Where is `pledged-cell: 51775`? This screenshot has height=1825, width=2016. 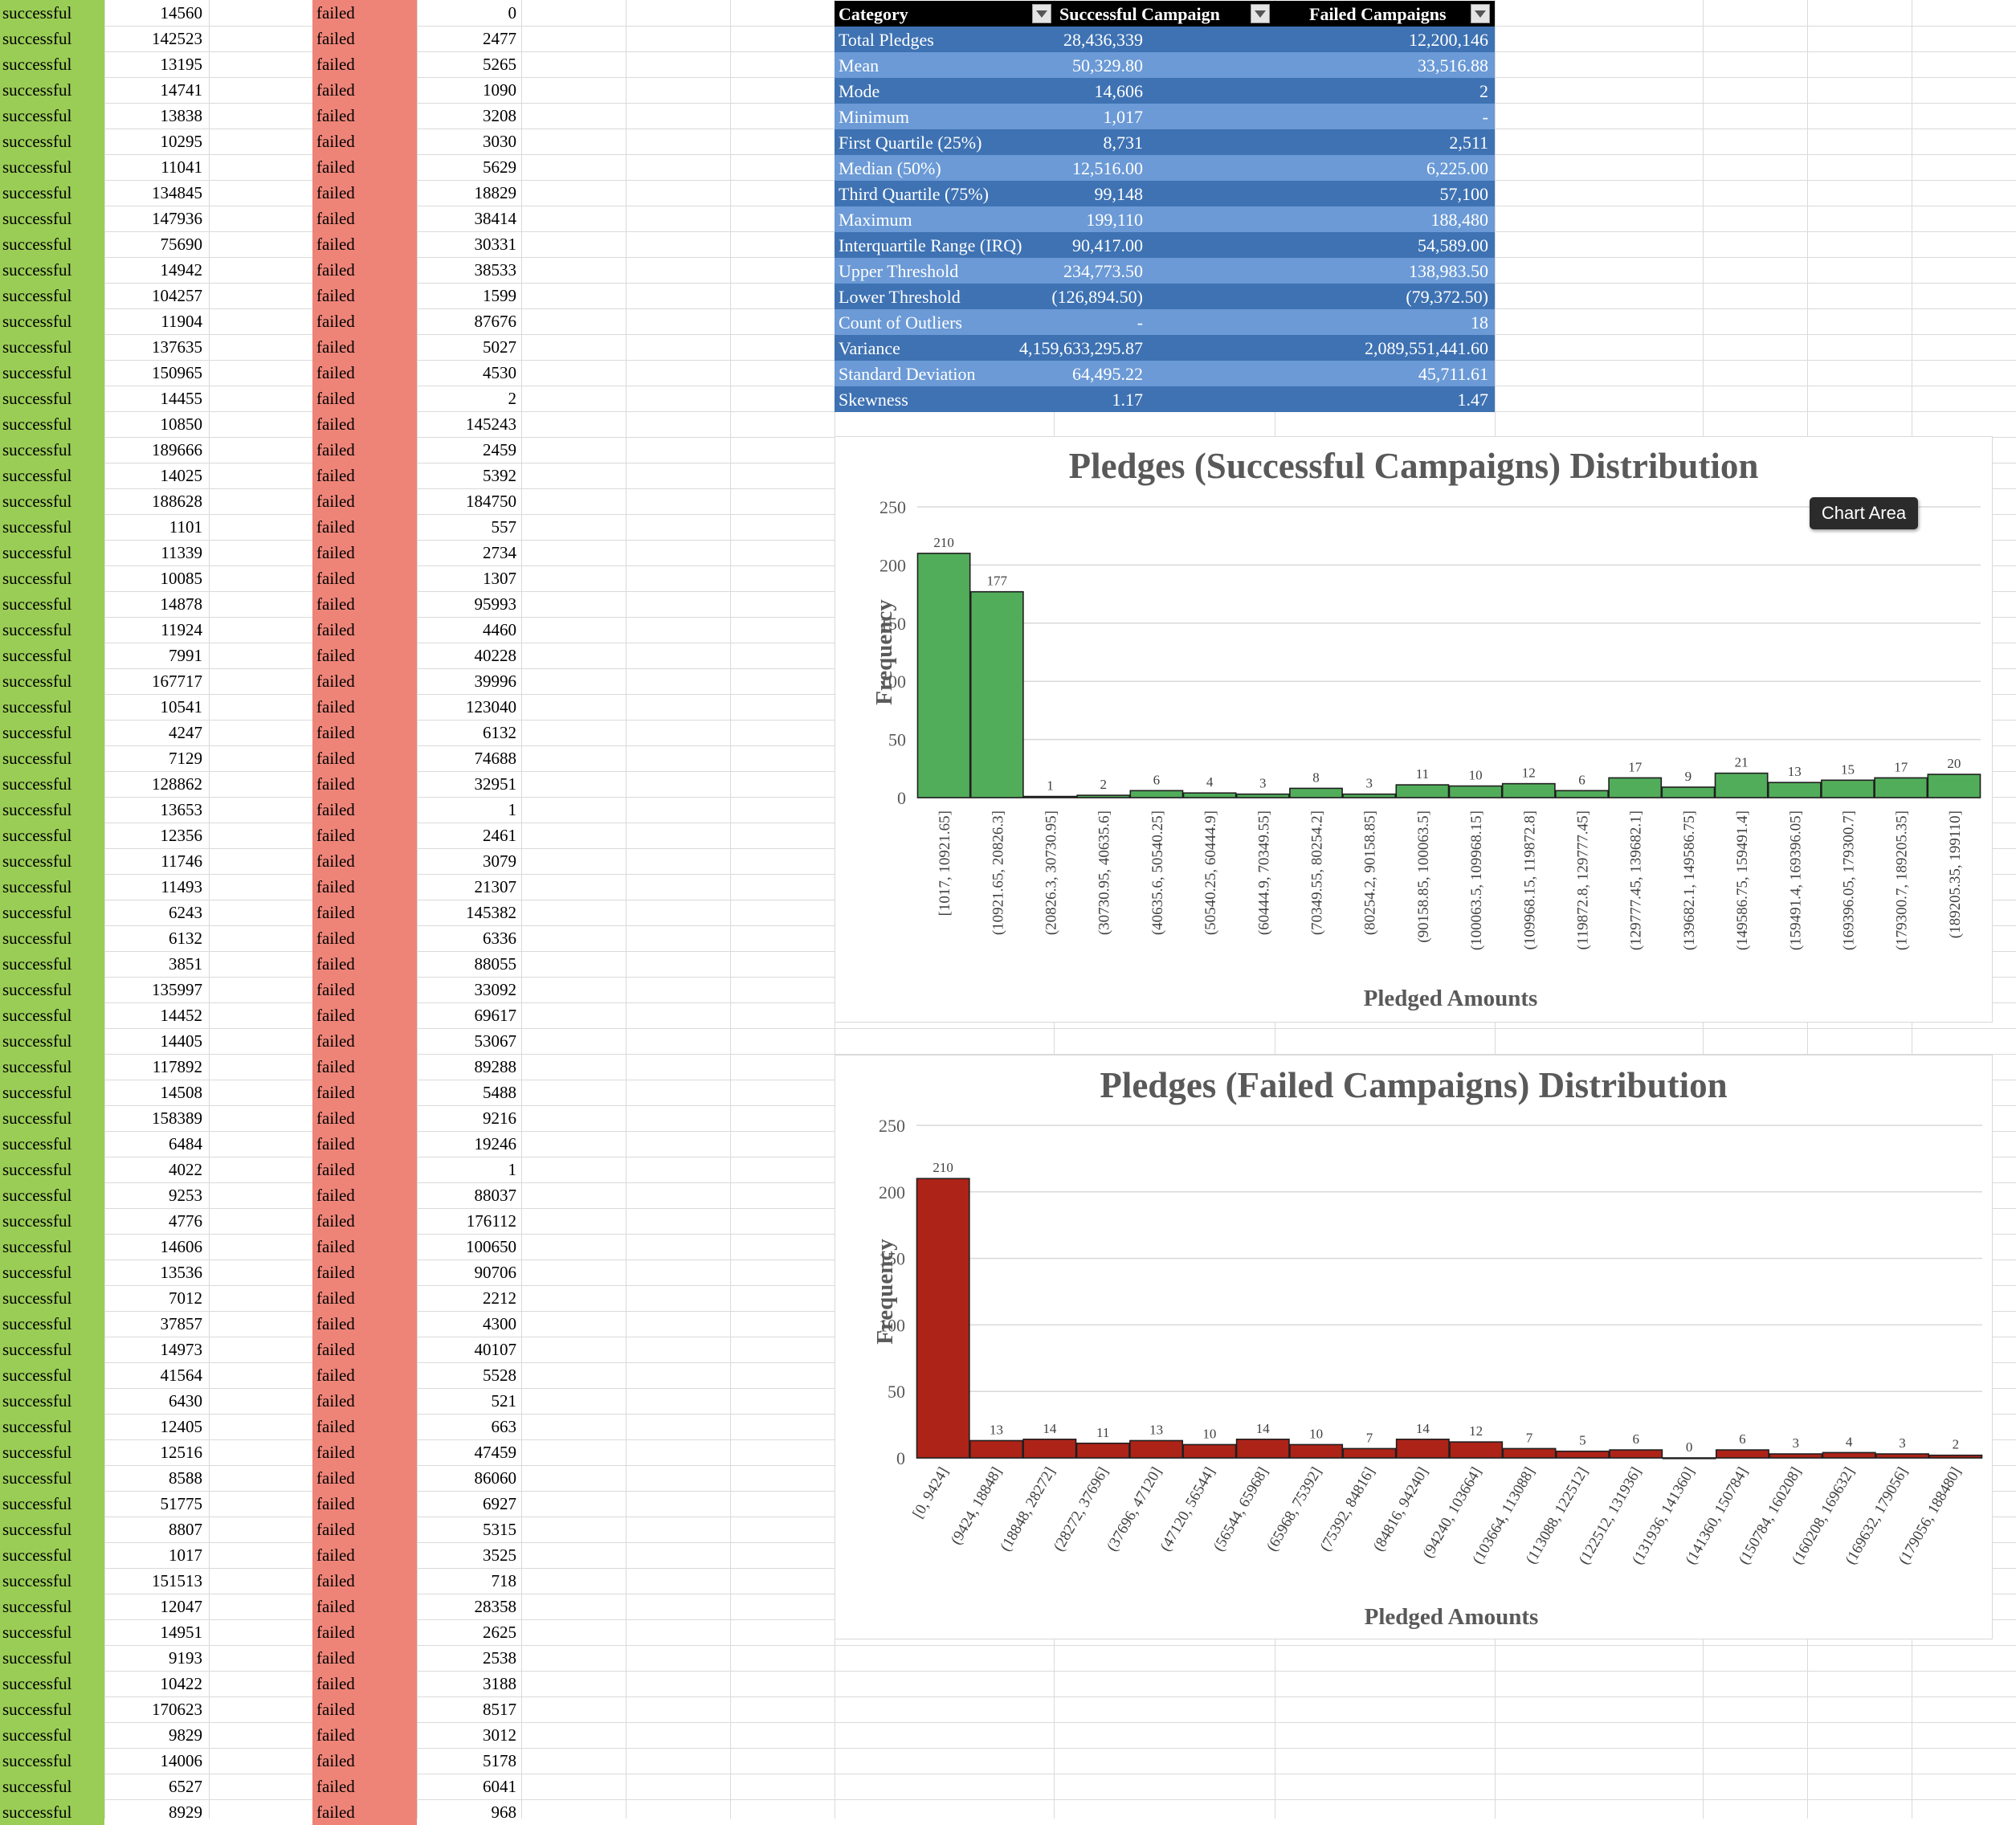 pledged-cell: 51775 is located at coordinates (181, 1503).